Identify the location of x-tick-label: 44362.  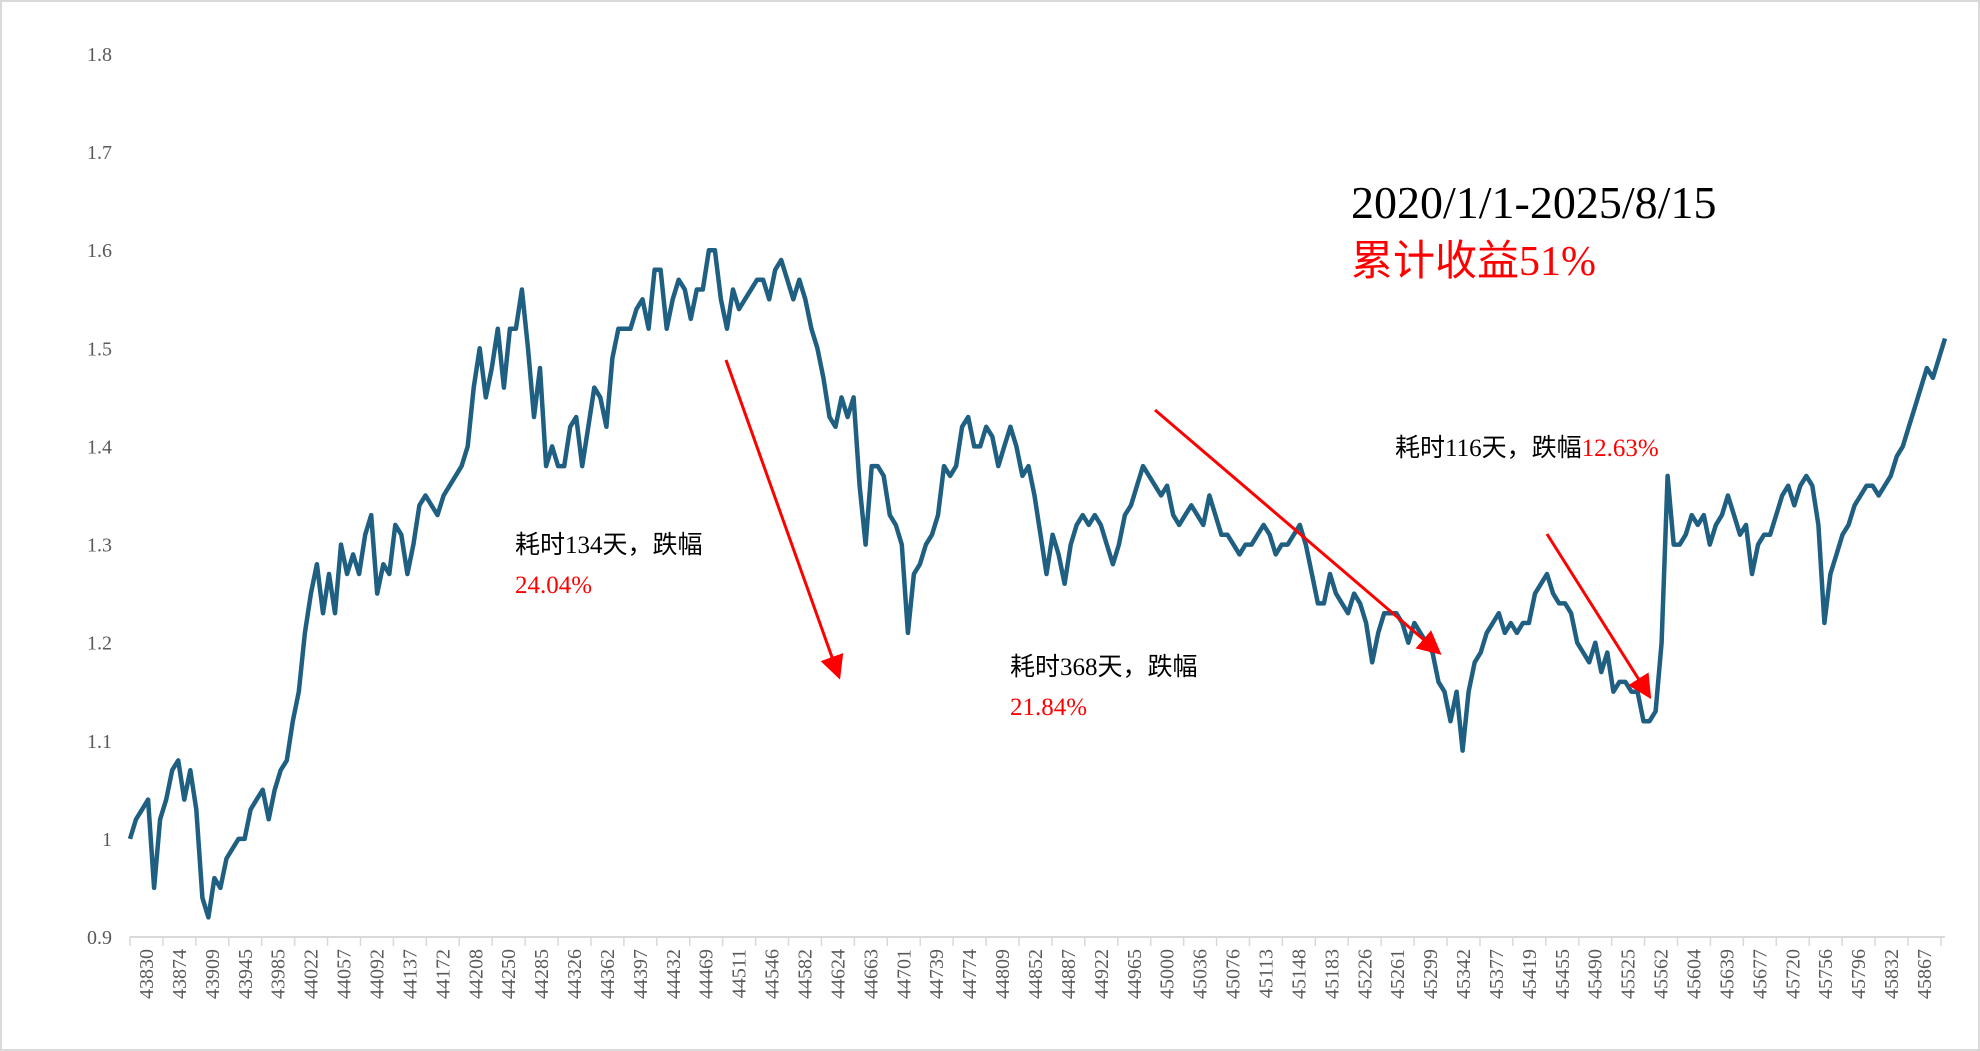
(608, 974).